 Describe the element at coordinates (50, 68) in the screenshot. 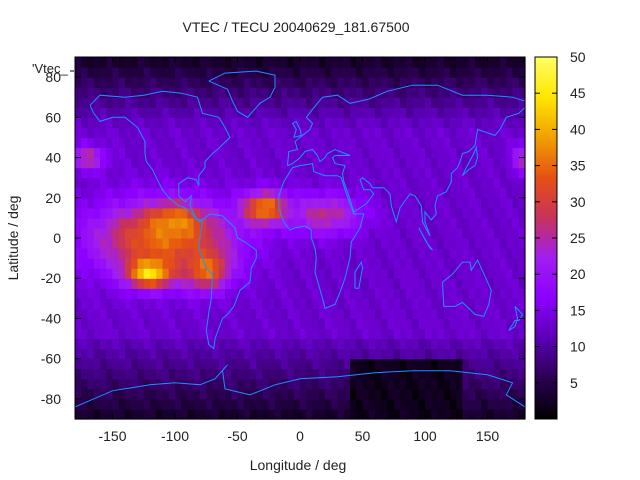

I see `legend-entry: 'Vtec_` at that location.